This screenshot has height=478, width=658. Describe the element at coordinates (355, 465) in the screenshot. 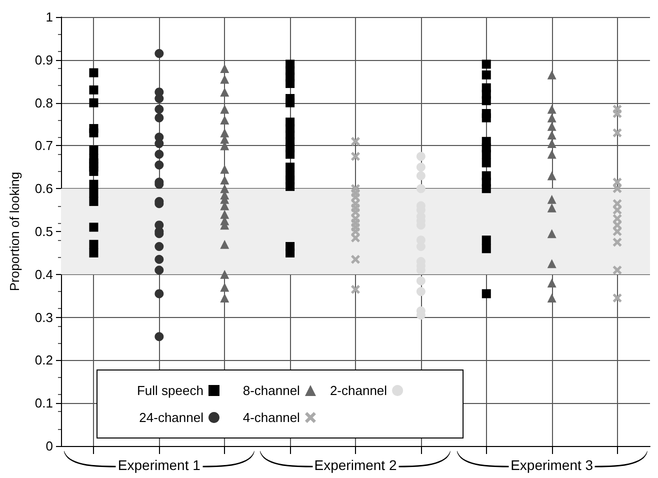

I see `text: Experiment 2` at that location.